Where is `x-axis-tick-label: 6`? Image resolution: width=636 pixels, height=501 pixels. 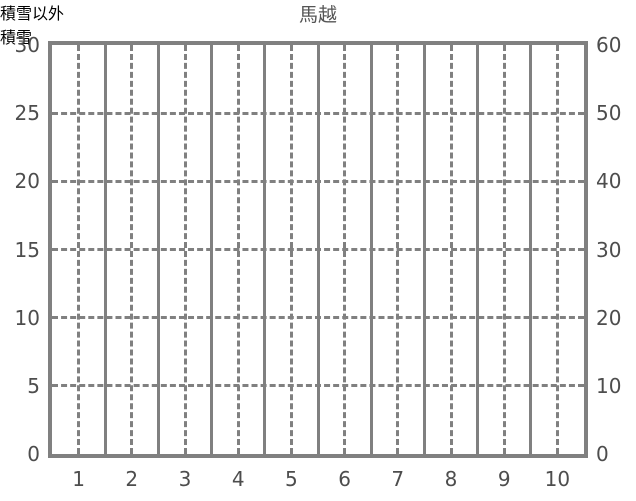
x-axis-tick-label: 6 is located at coordinates (344, 479).